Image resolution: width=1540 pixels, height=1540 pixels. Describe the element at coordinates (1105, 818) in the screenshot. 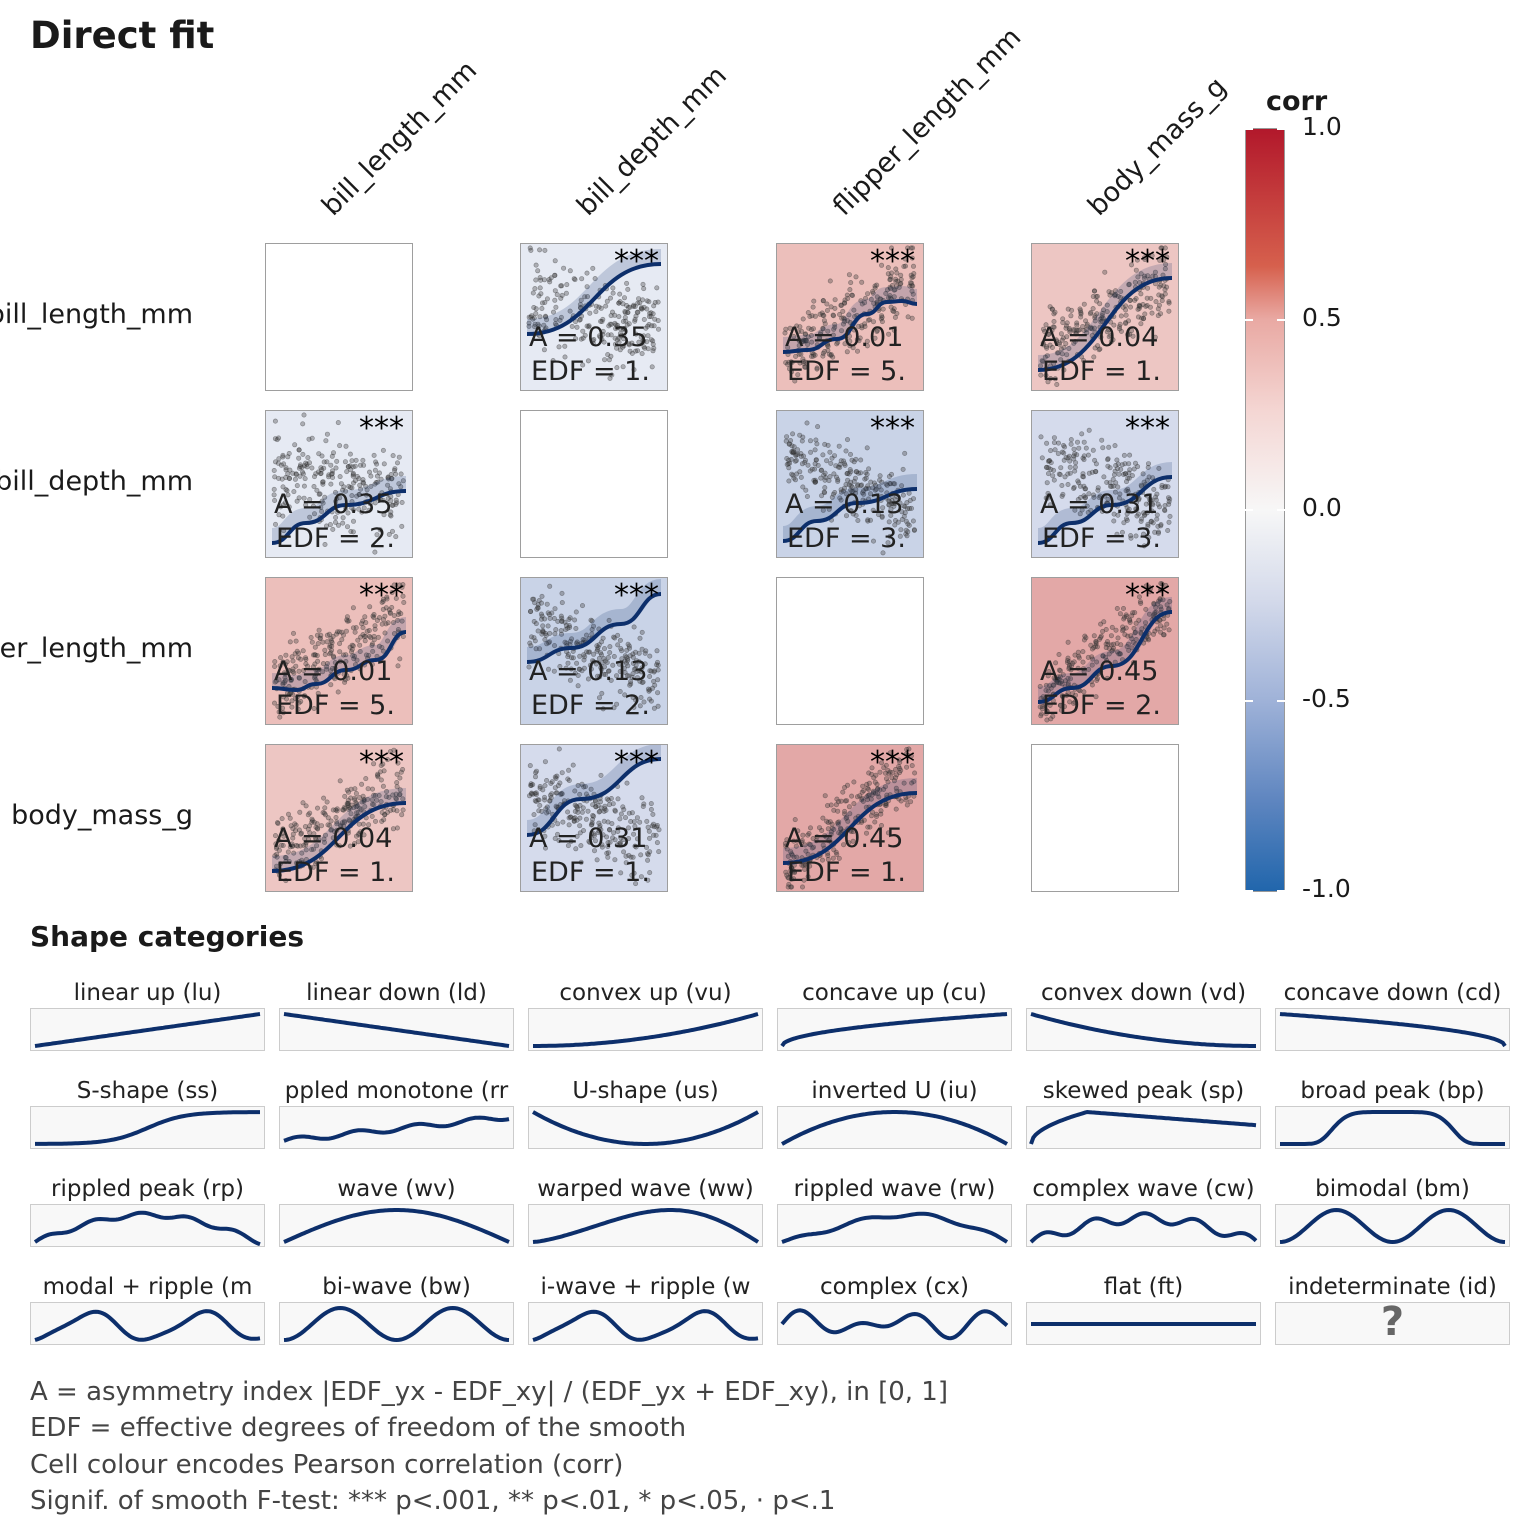

I see `matrix-cell-diagonal` at that location.